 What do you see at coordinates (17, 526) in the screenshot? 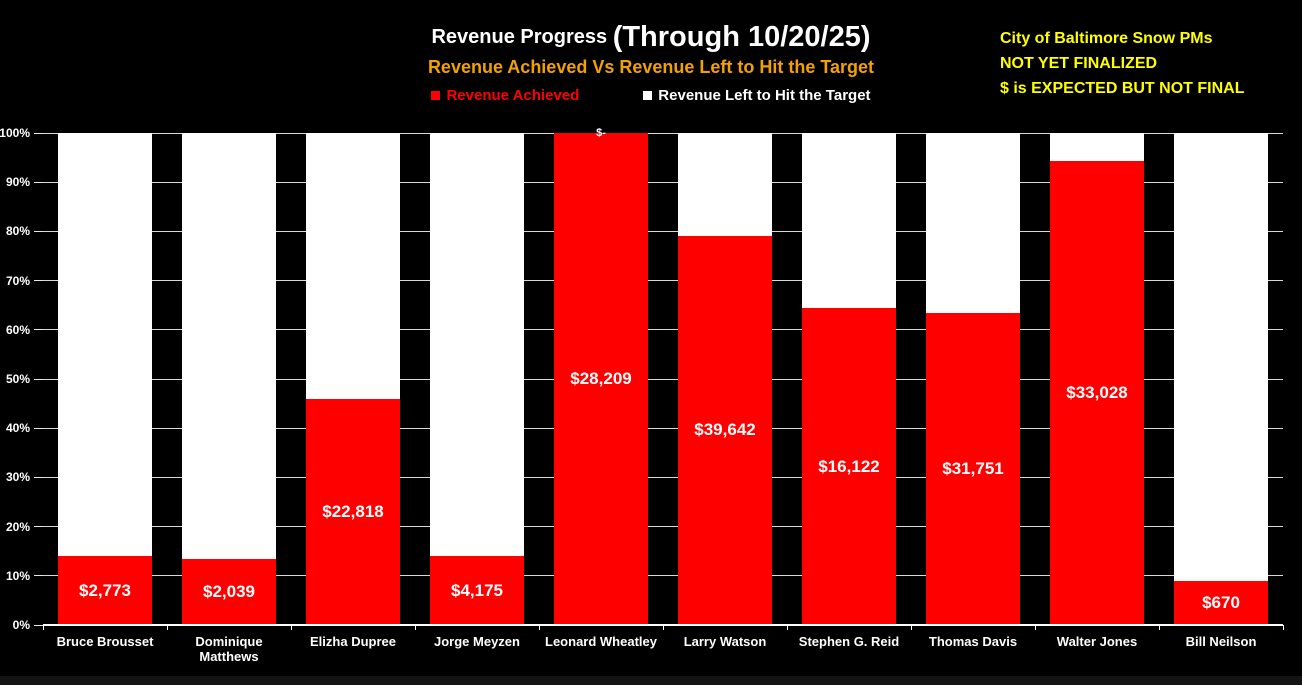
I see `y-axis-label-20%: 20%` at bounding box center [17, 526].